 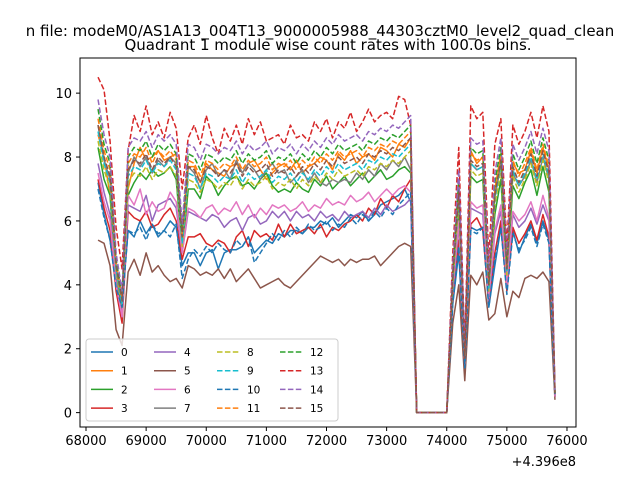 What do you see at coordinates (68, 286) in the screenshot?
I see `y-tick-label: 4` at bounding box center [68, 286].